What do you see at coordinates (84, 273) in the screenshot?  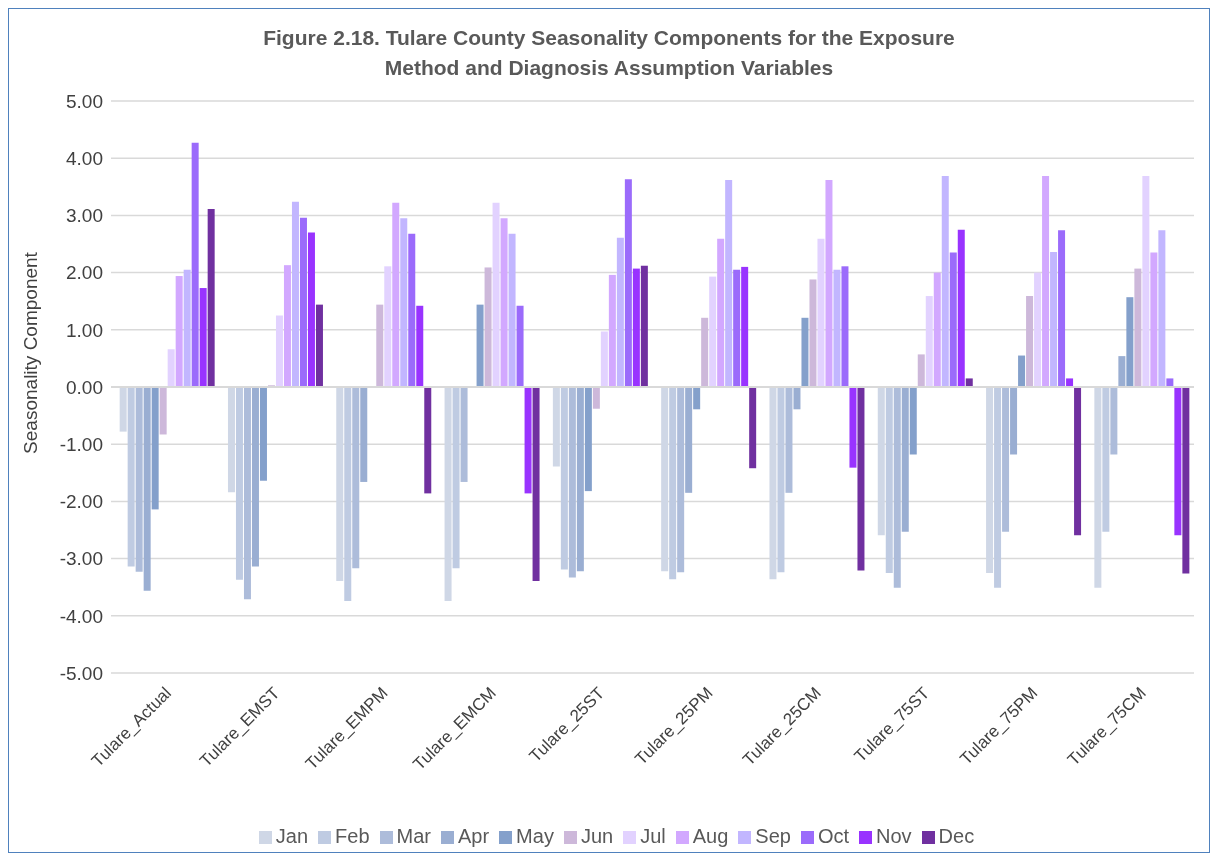 I see `y-tick-label: 2.00` at bounding box center [84, 273].